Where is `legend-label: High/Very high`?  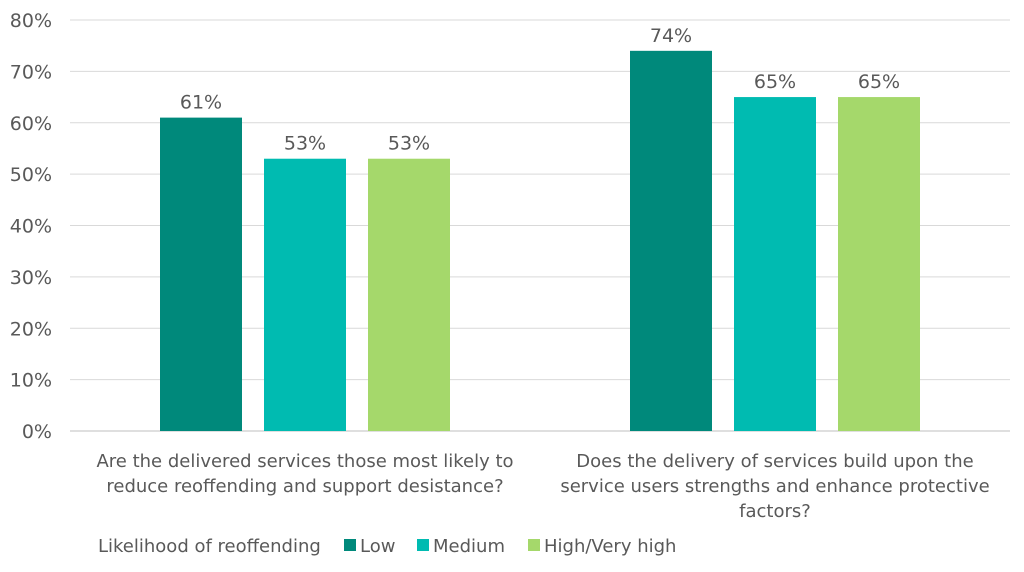 legend-label: High/Very high is located at coordinates (610, 546).